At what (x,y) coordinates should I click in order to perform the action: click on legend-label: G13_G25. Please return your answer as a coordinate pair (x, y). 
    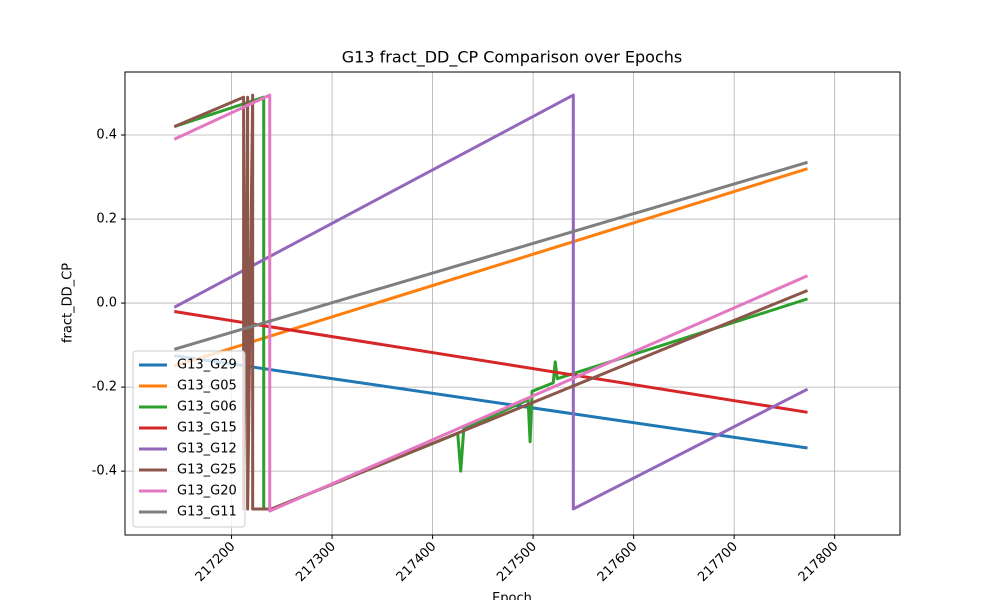
    Looking at the image, I should click on (207, 470).